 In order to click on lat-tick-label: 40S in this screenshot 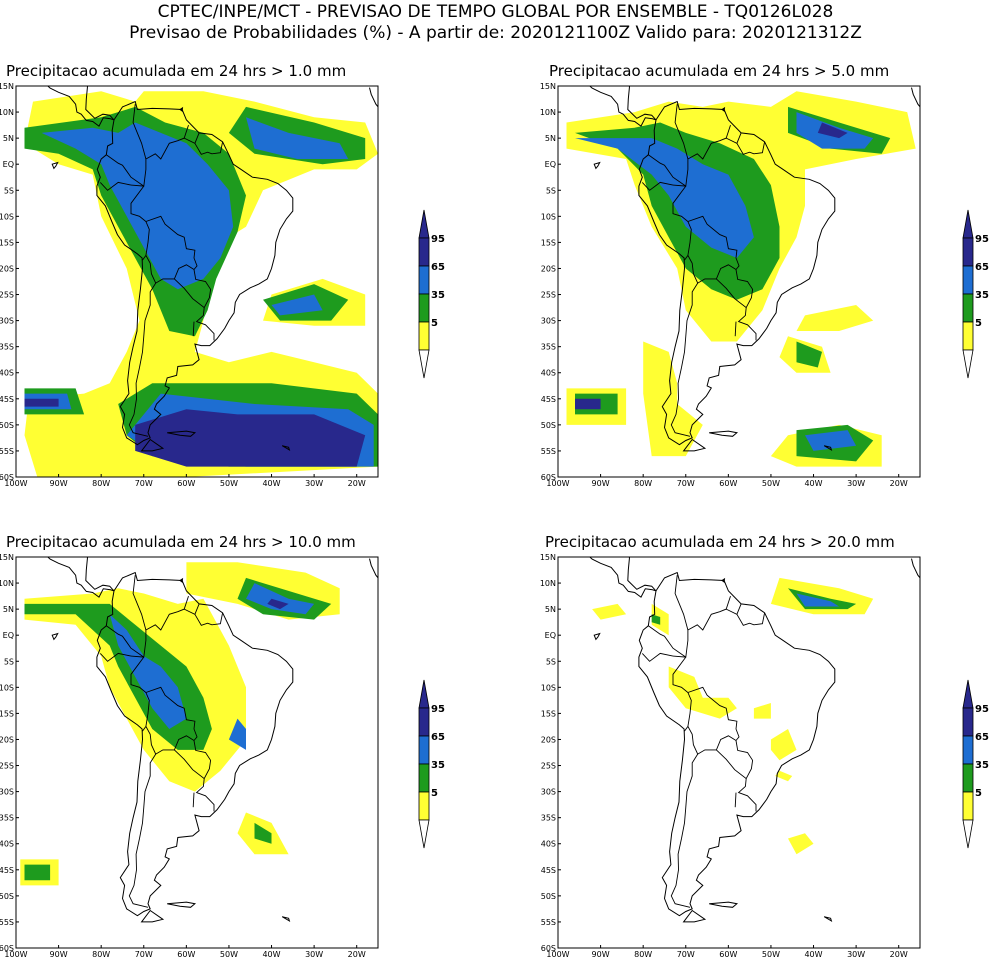, I will do `click(548, 373)`.